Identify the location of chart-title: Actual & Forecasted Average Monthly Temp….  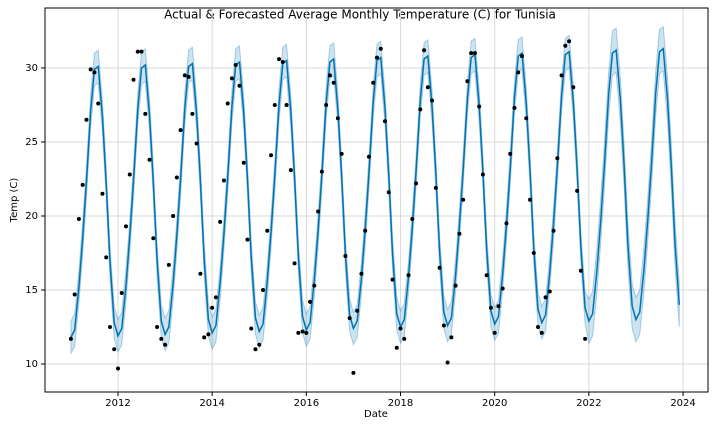
(360, 15).